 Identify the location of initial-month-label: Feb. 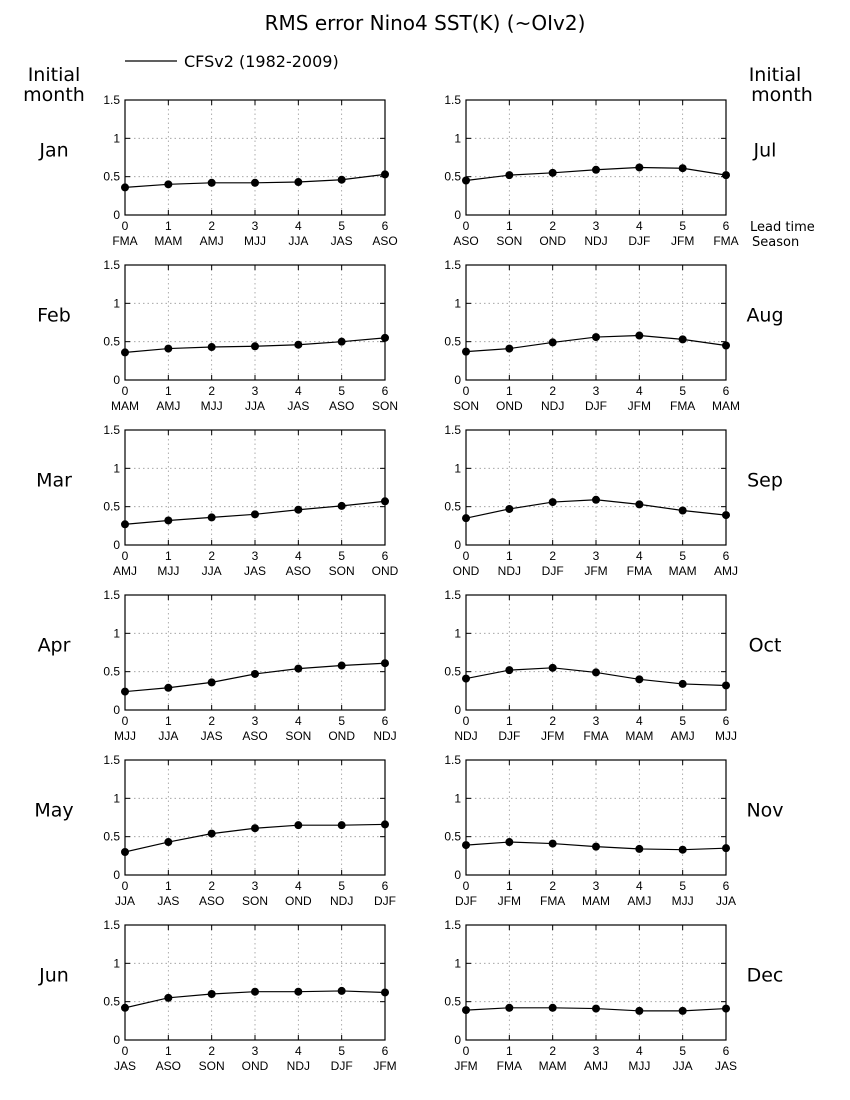
(54, 315).